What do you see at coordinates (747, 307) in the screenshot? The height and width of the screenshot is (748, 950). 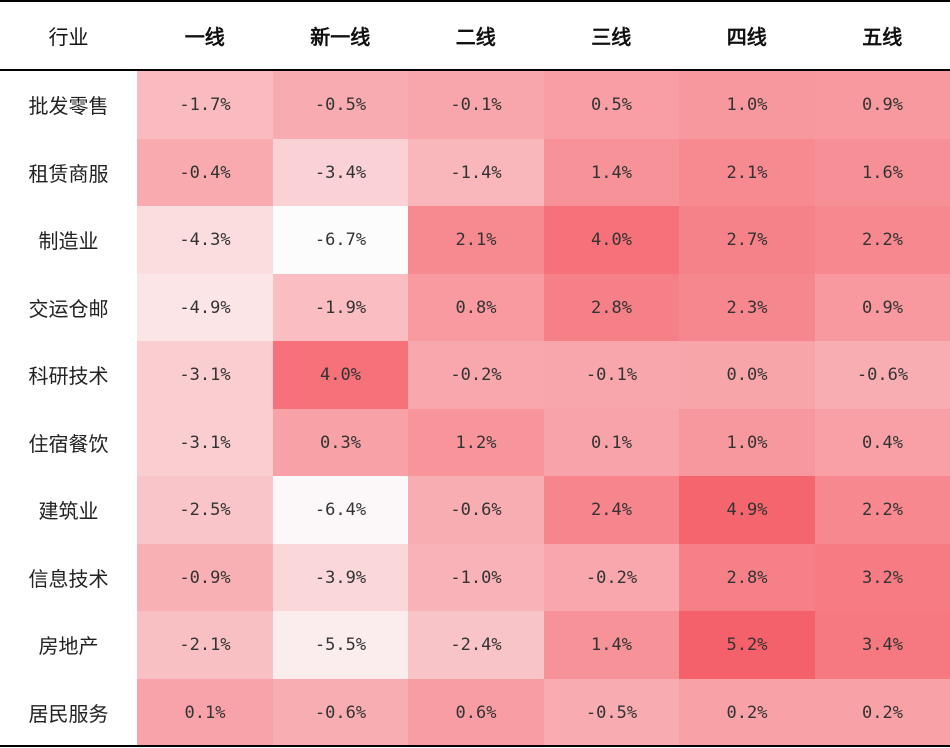 I see `heatmap-cell: 2.3%` at bounding box center [747, 307].